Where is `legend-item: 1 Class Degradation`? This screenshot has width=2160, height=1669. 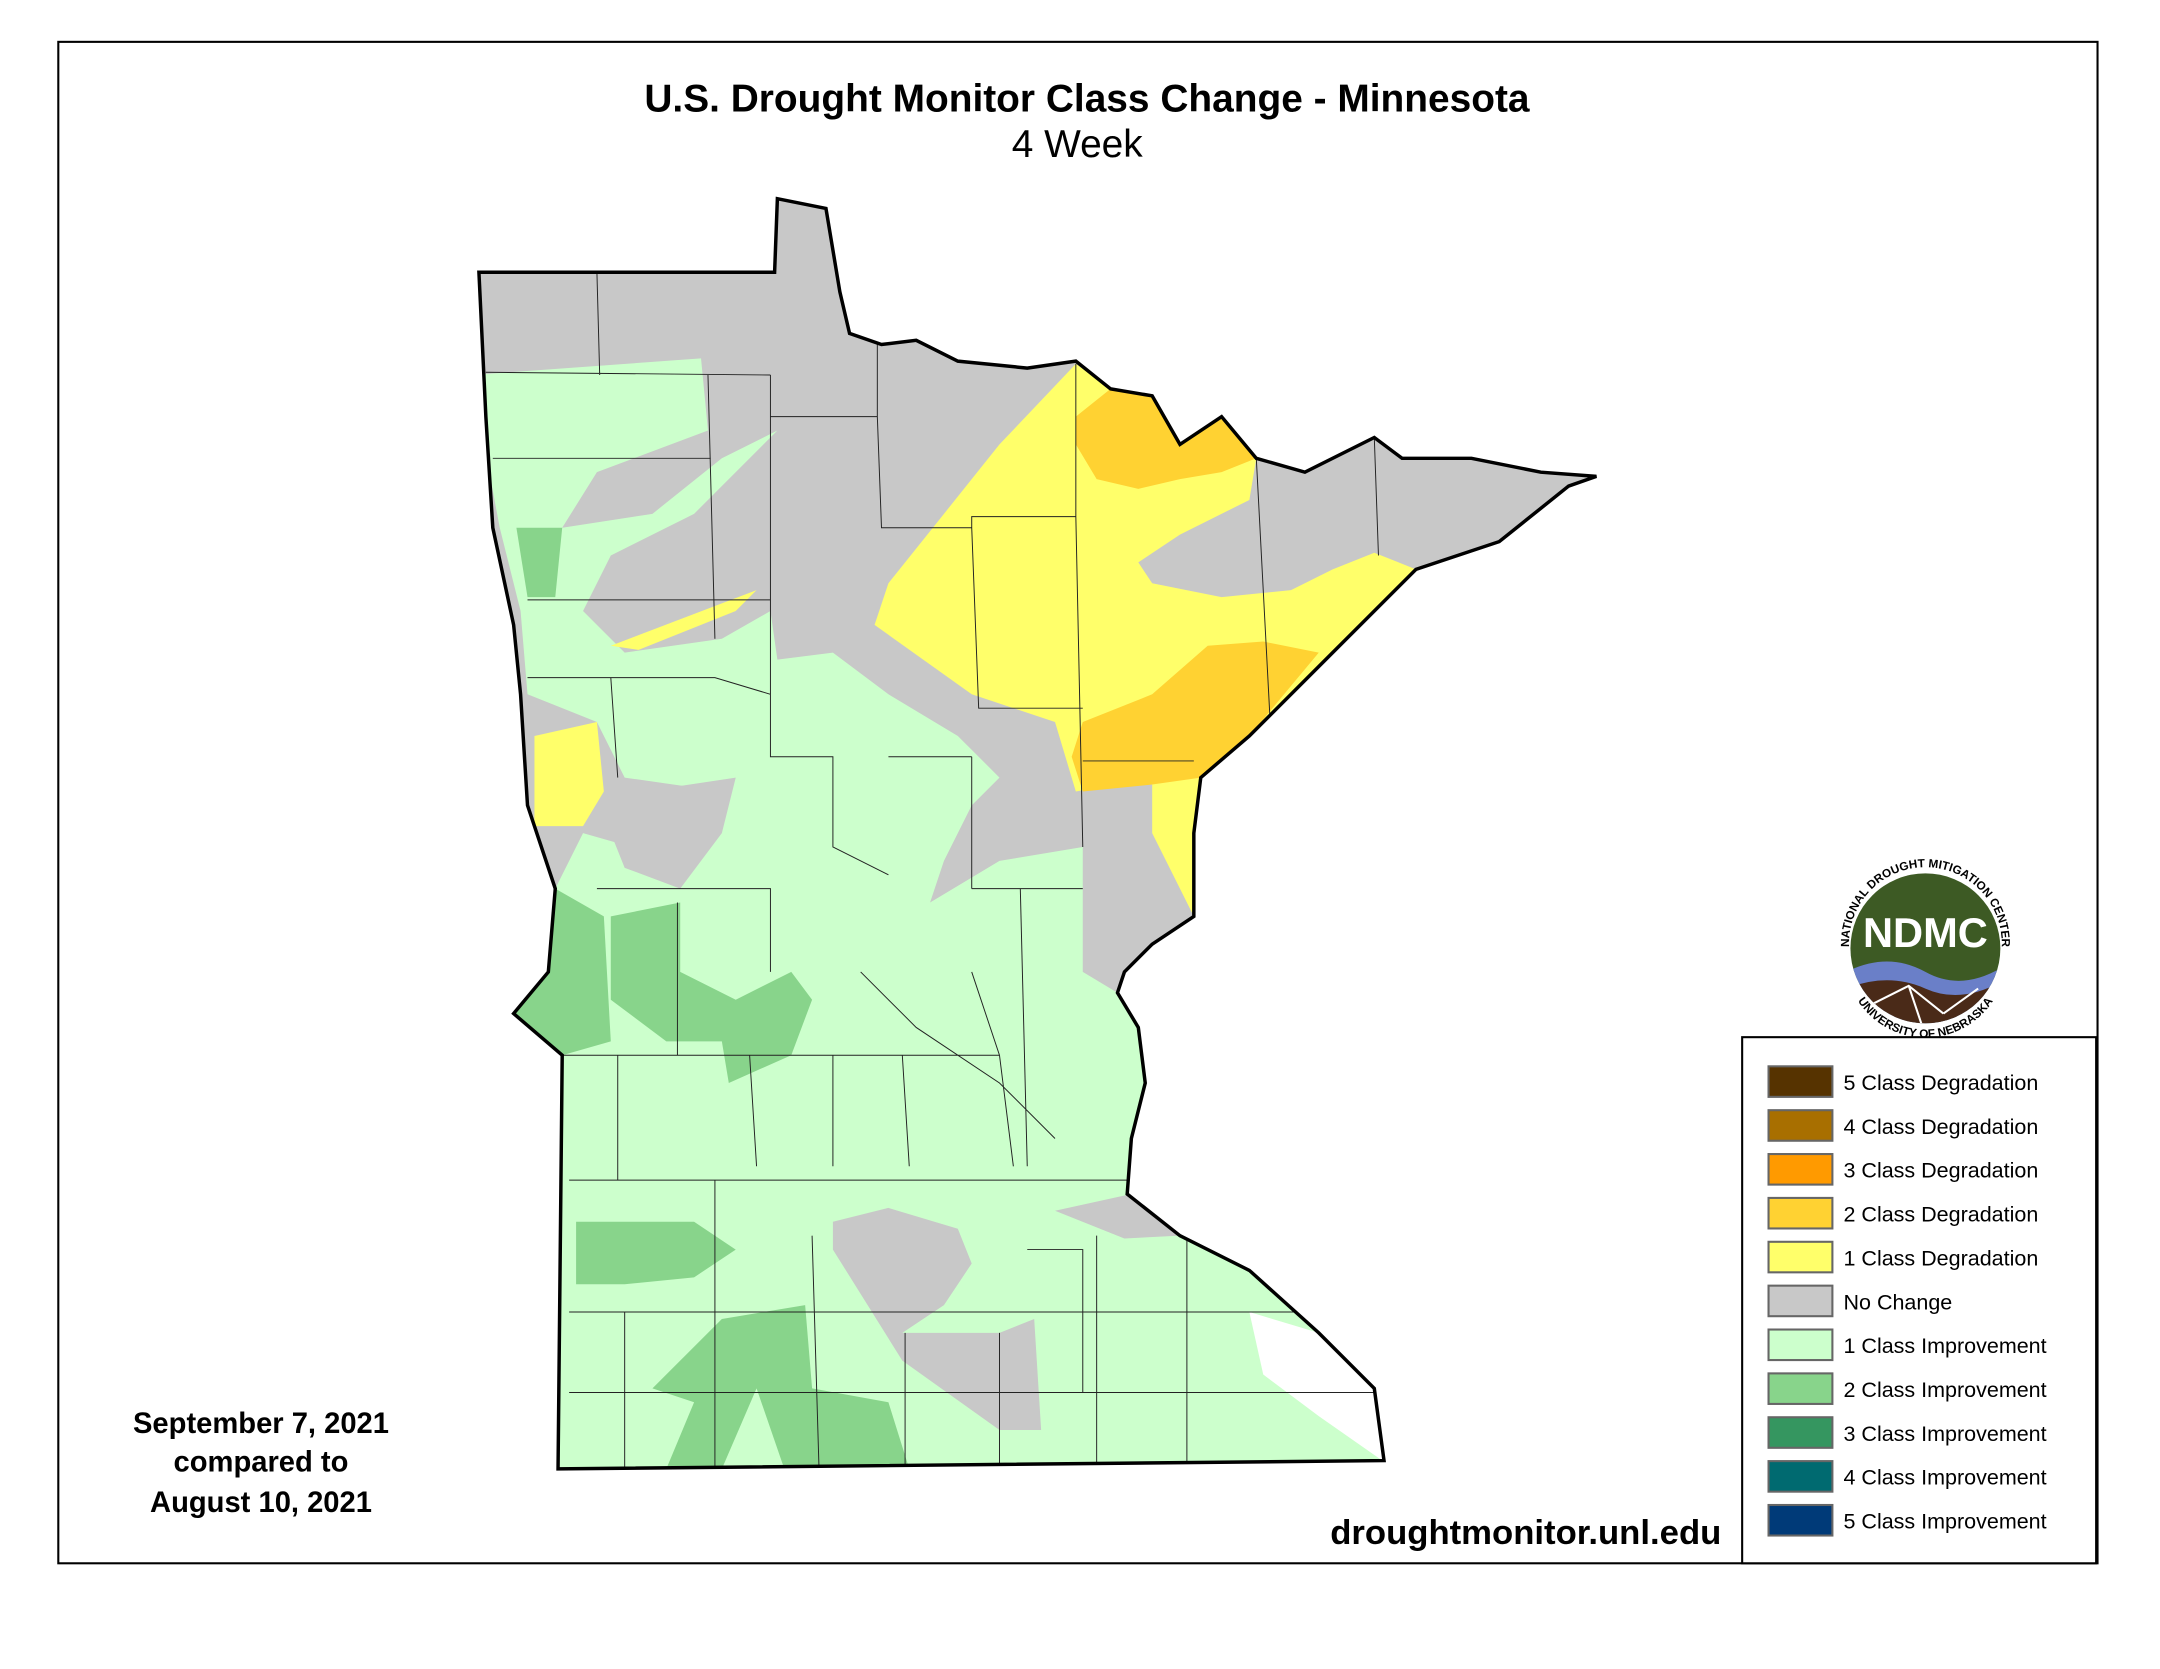 legend-item: 1 Class Degradation is located at coordinates (1902, 1257).